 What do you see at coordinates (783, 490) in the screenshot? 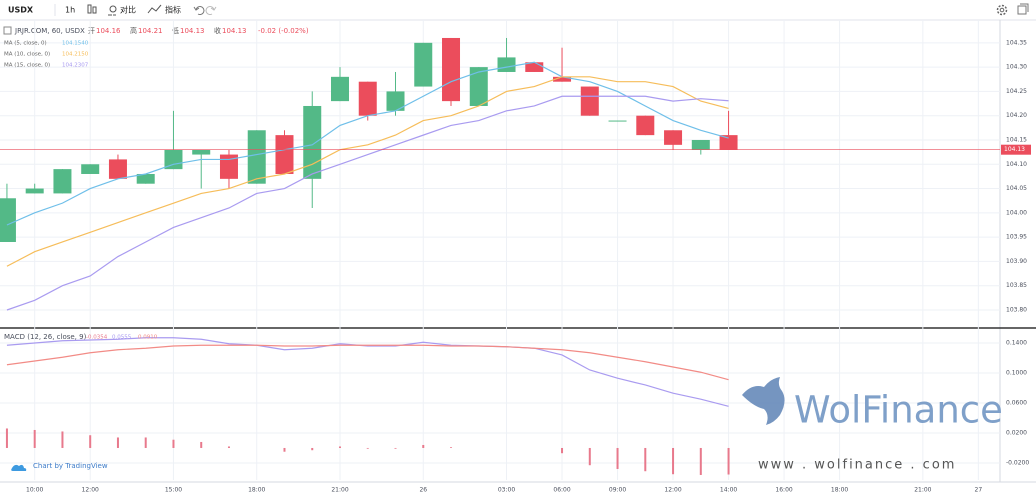
I see `x-tick-label: 16:00` at bounding box center [783, 490].